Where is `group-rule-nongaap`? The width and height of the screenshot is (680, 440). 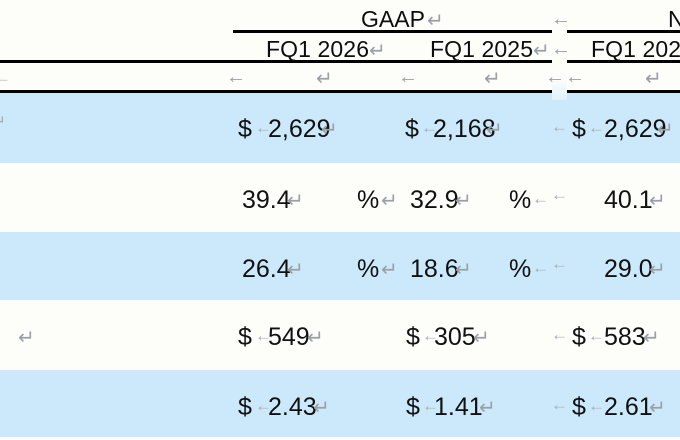 group-rule-nongaap is located at coordinates (623, 31).